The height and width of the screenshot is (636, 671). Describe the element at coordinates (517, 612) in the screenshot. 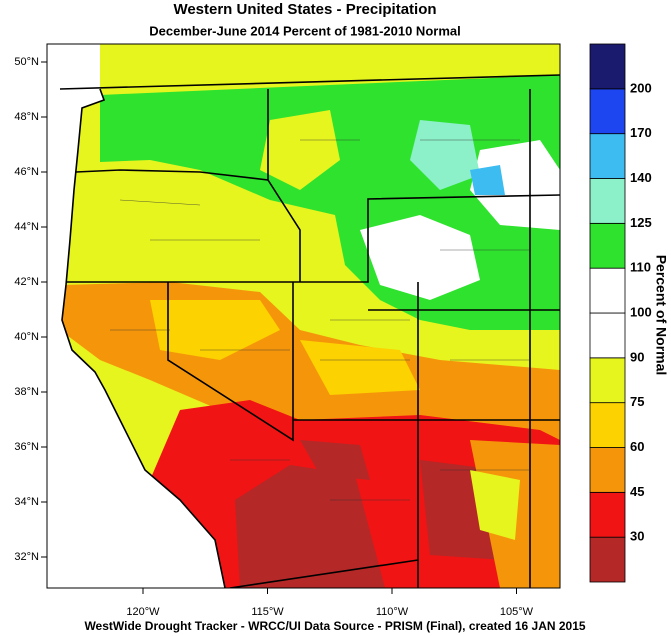

I see `lon-label: 105°W` at that location.